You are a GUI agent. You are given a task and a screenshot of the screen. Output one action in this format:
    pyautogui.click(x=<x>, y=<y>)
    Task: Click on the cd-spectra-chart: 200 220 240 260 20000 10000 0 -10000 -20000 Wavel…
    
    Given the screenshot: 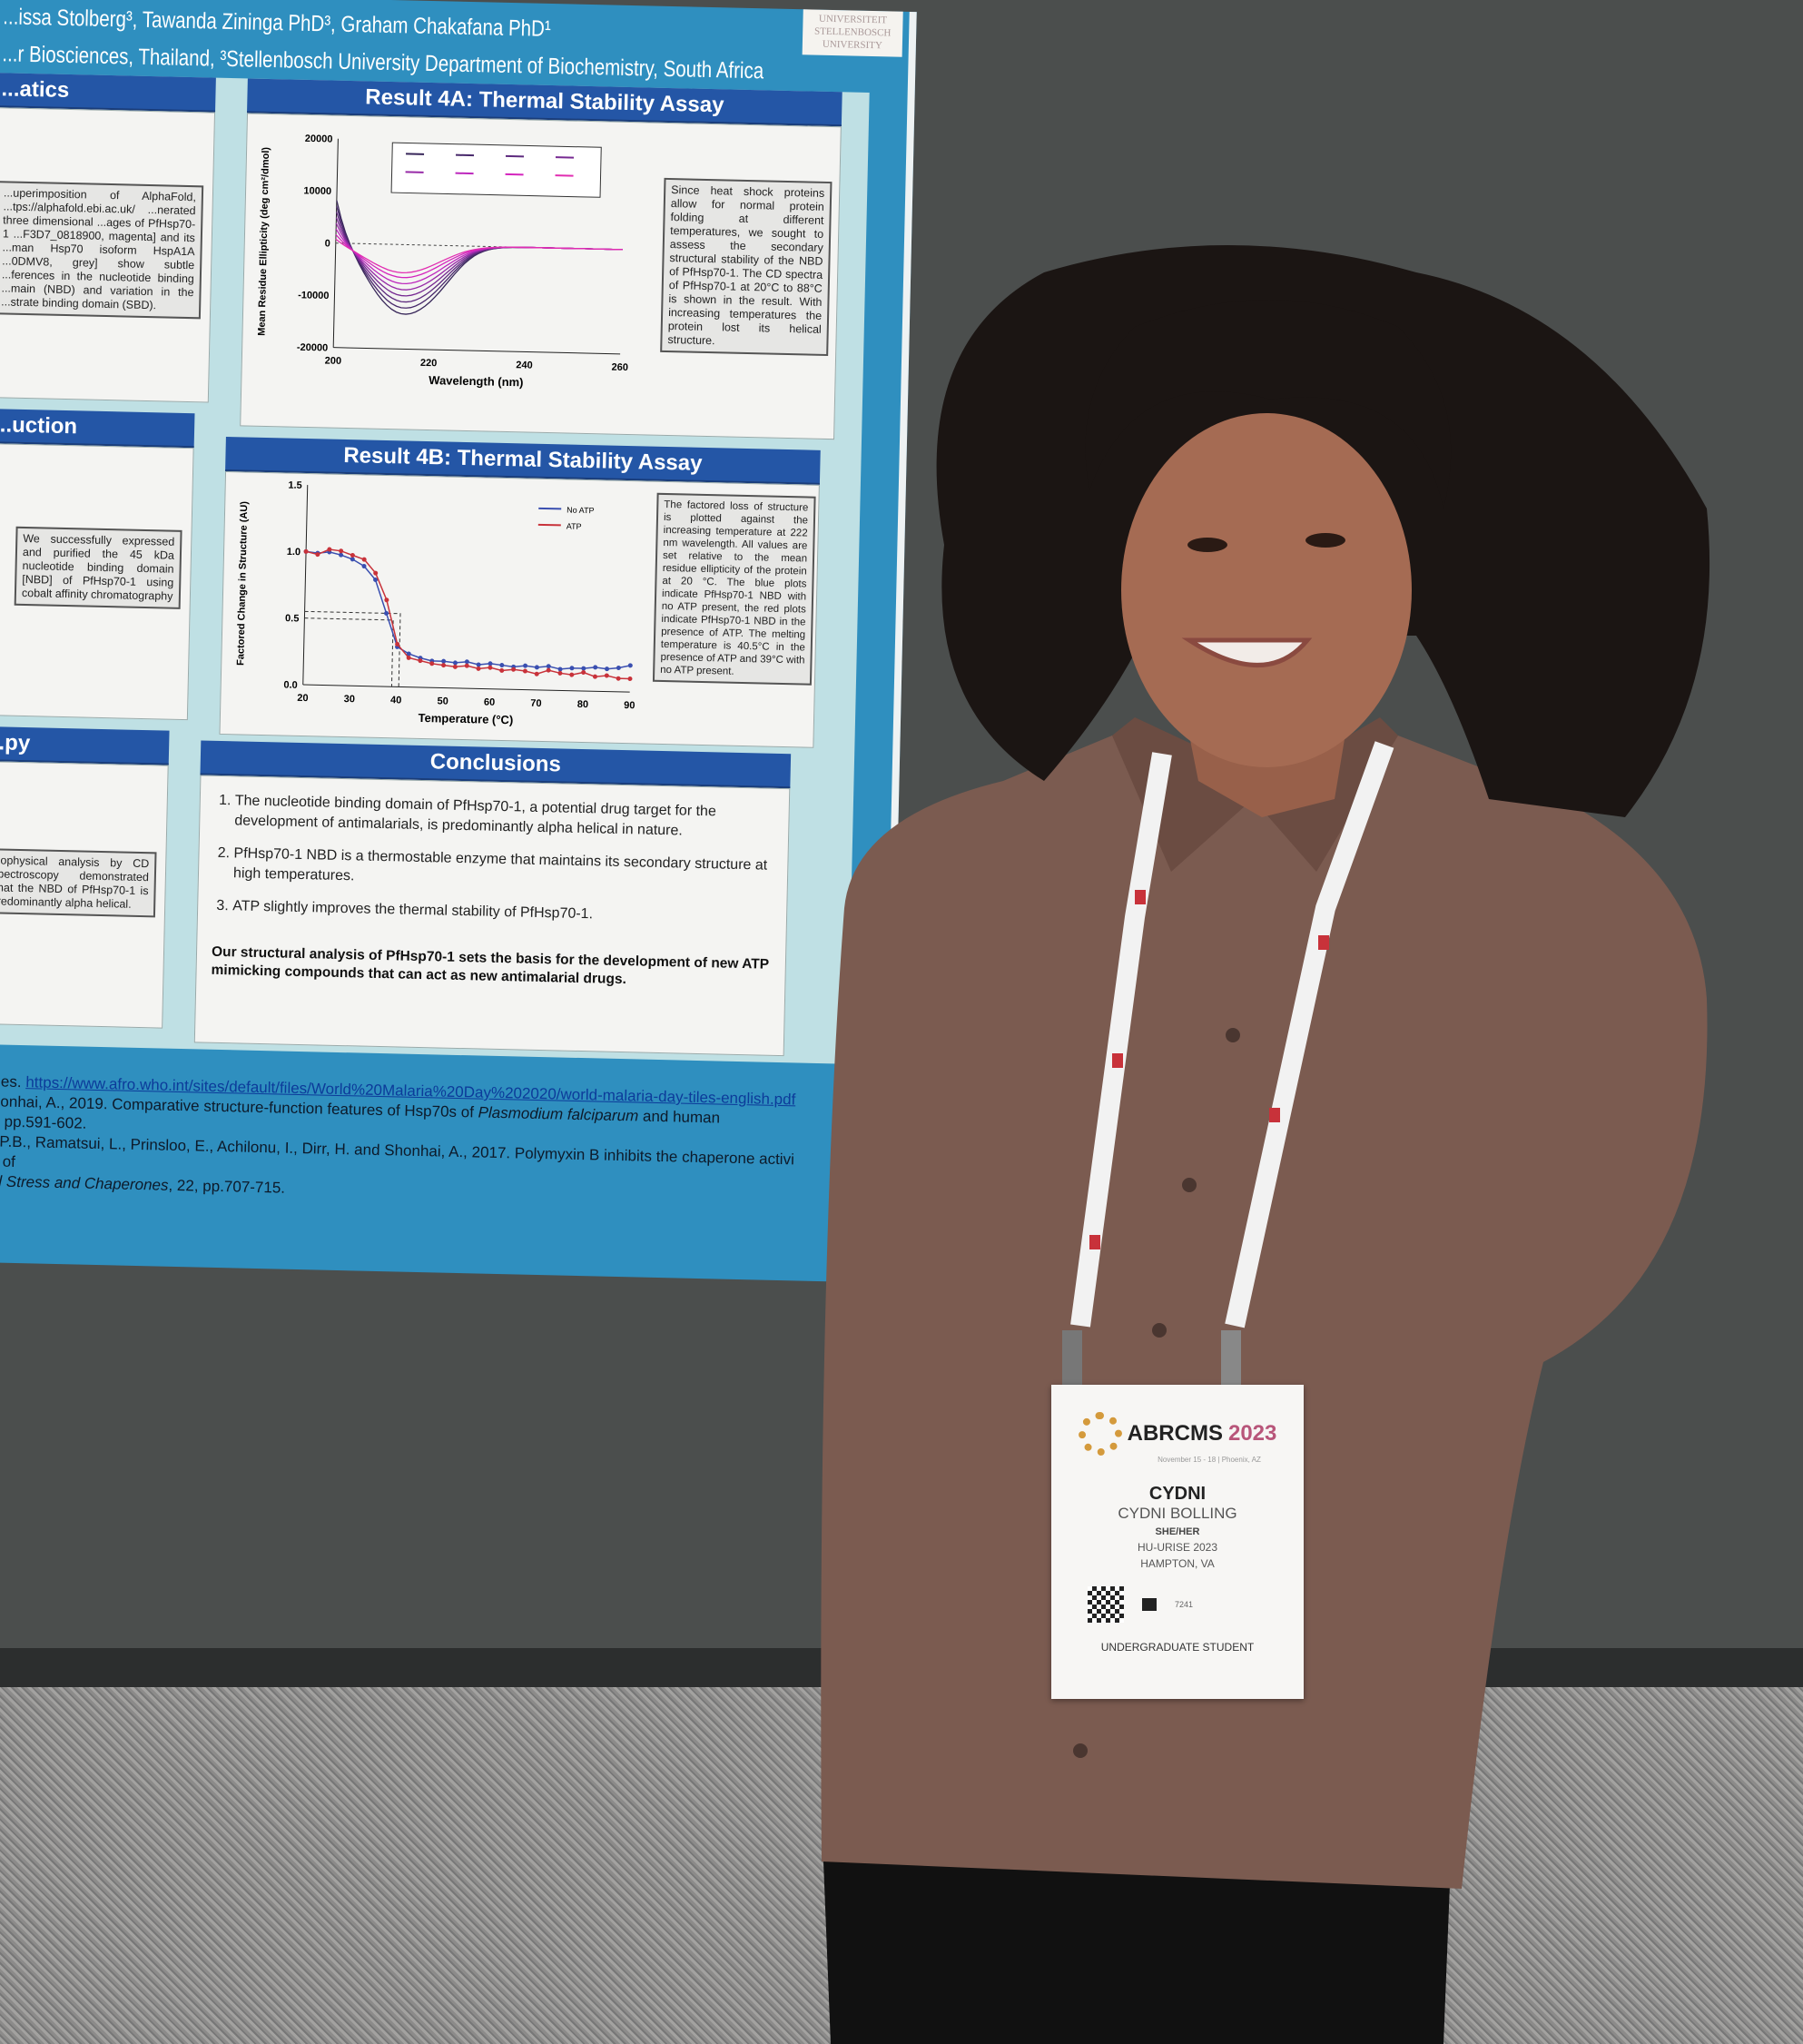 What is the action you would take?
    pyautogui.click(x=442, y=262)
    